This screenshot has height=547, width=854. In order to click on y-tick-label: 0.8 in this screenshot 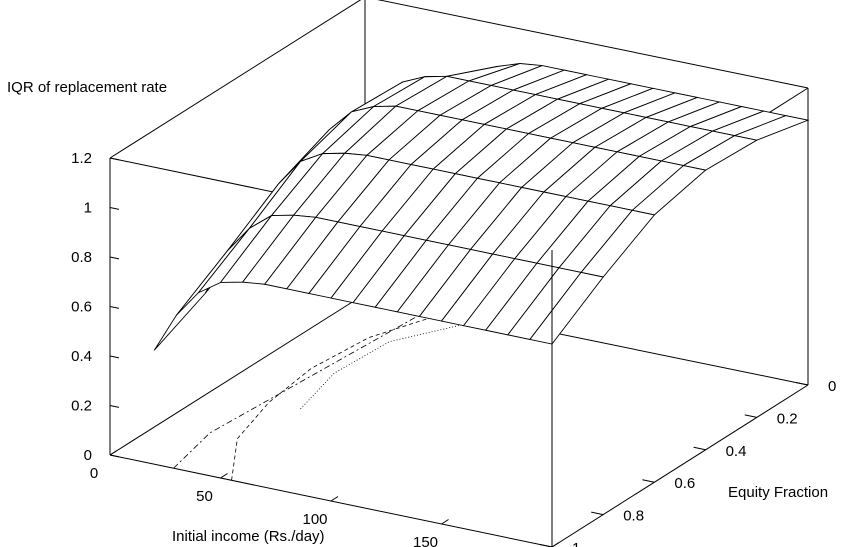, I will do `click(633, 516)`.